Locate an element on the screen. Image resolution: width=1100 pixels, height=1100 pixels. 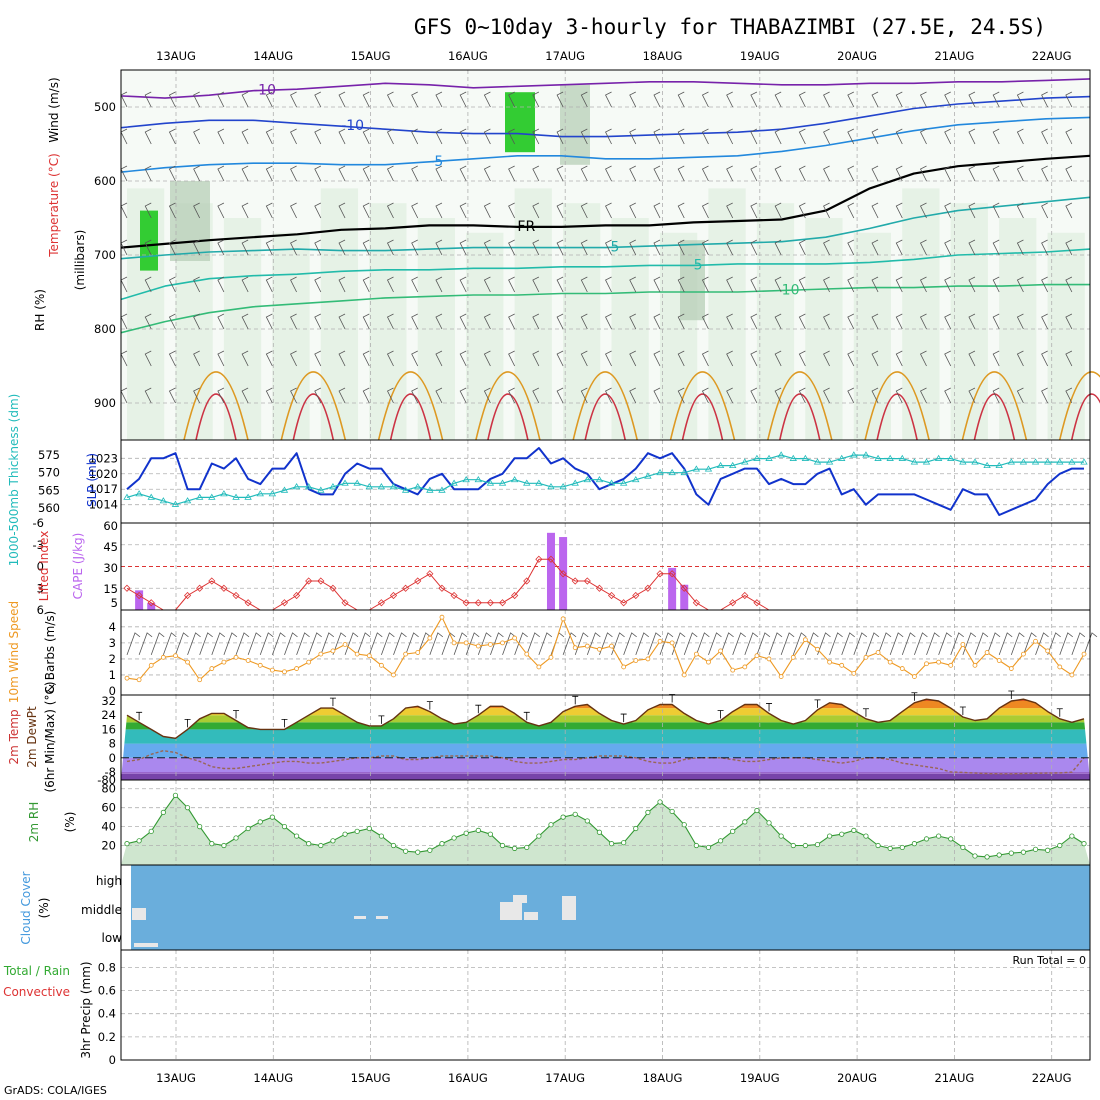
cape-tick: 5 is located at coordinates (114, 603).